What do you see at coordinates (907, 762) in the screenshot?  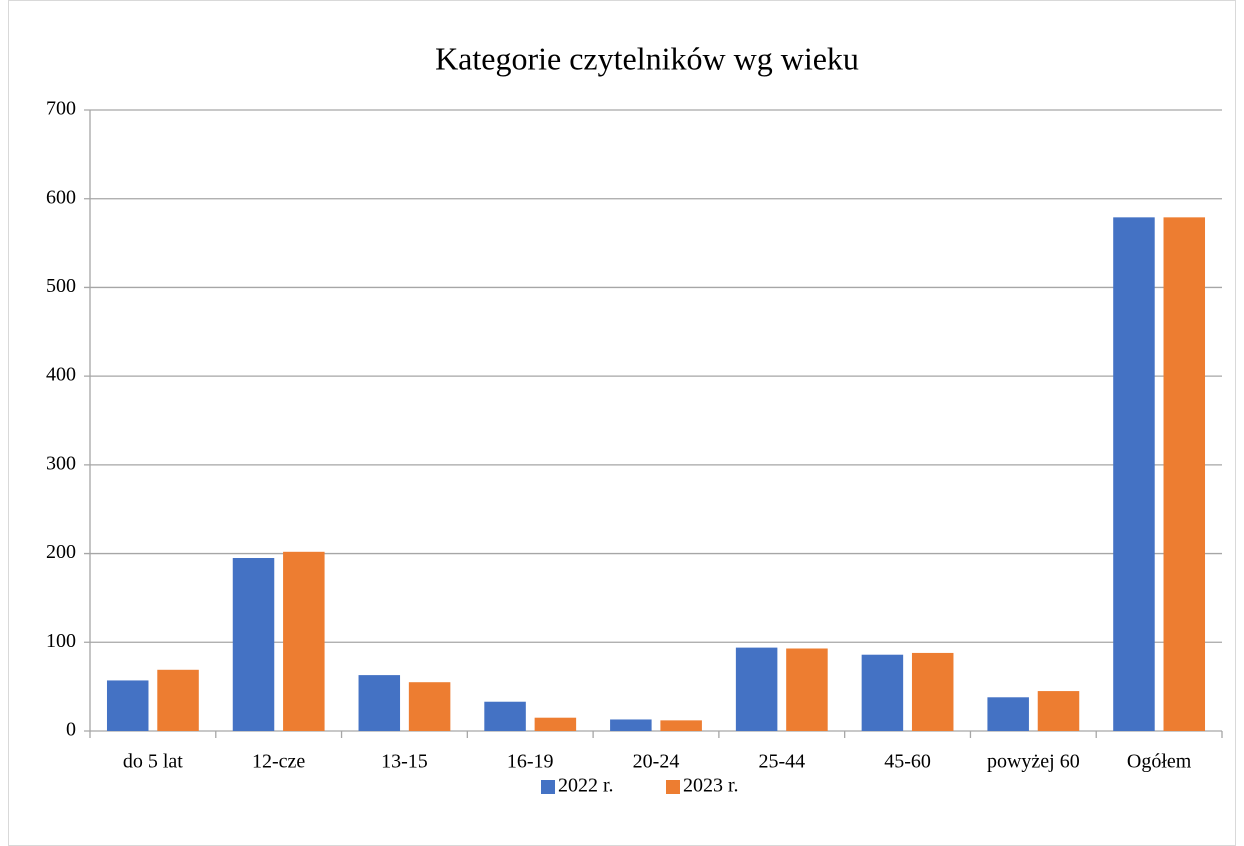 I see `x-tick-label: 45-60` at bounding box center [907, 762].